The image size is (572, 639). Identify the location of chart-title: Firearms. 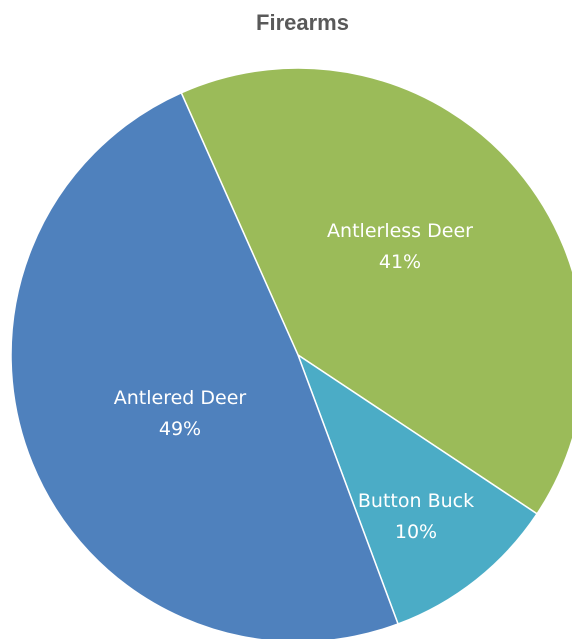
(302, 22).